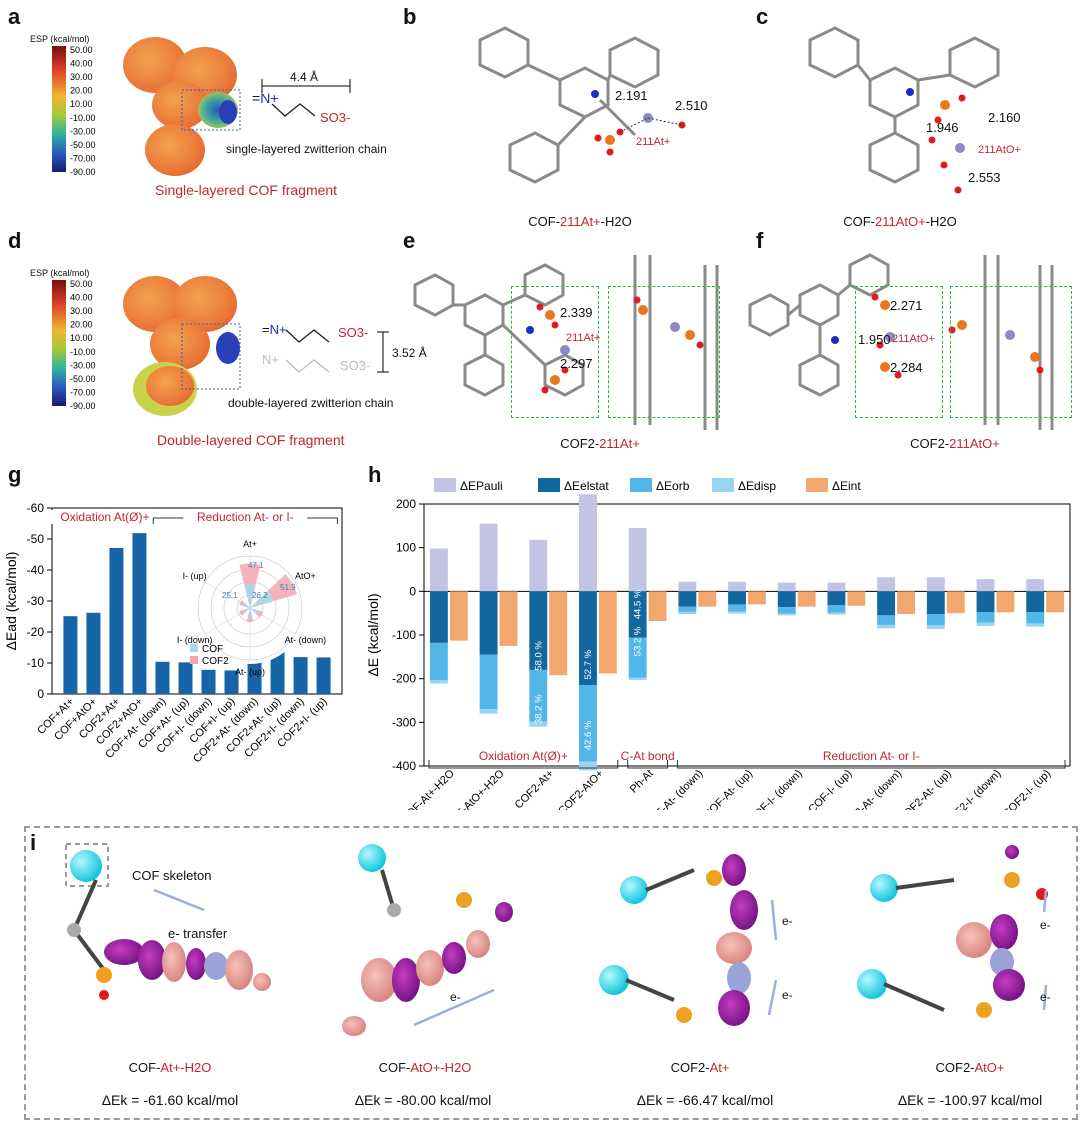 This screenshot has height=1121, width=1080. I want to click on esp-tick-d: -30.00, so click(83, 365).